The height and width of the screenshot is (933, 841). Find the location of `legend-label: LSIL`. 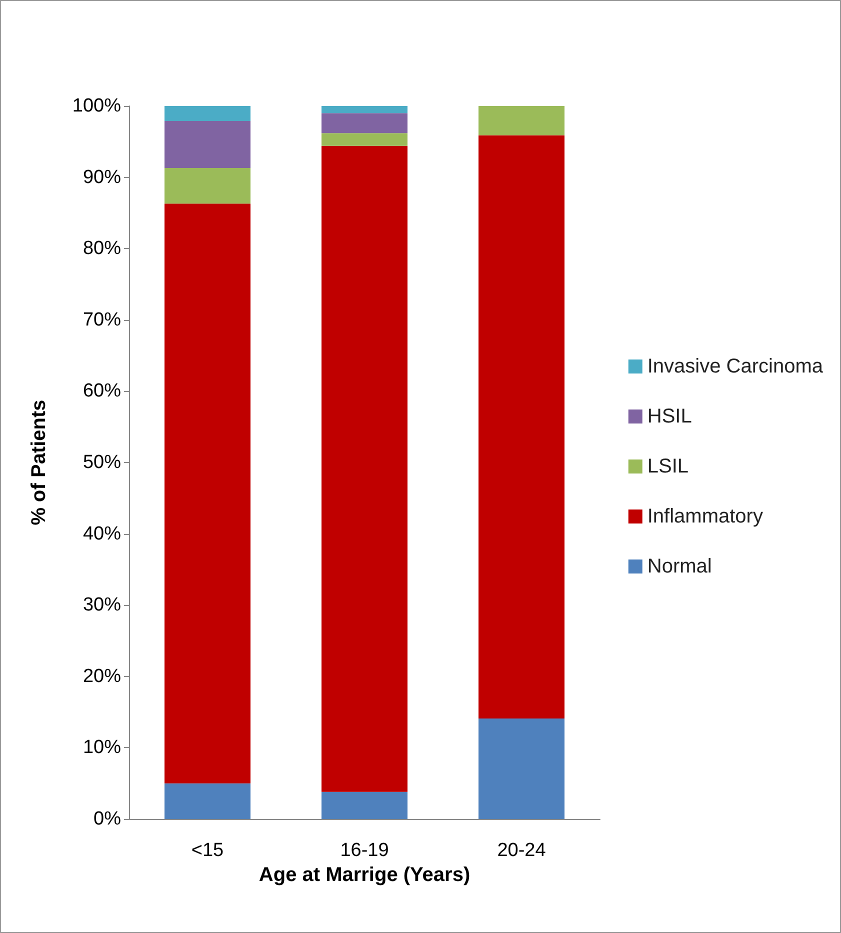

legend-label: LSIL is located at coordinates (668, 467).